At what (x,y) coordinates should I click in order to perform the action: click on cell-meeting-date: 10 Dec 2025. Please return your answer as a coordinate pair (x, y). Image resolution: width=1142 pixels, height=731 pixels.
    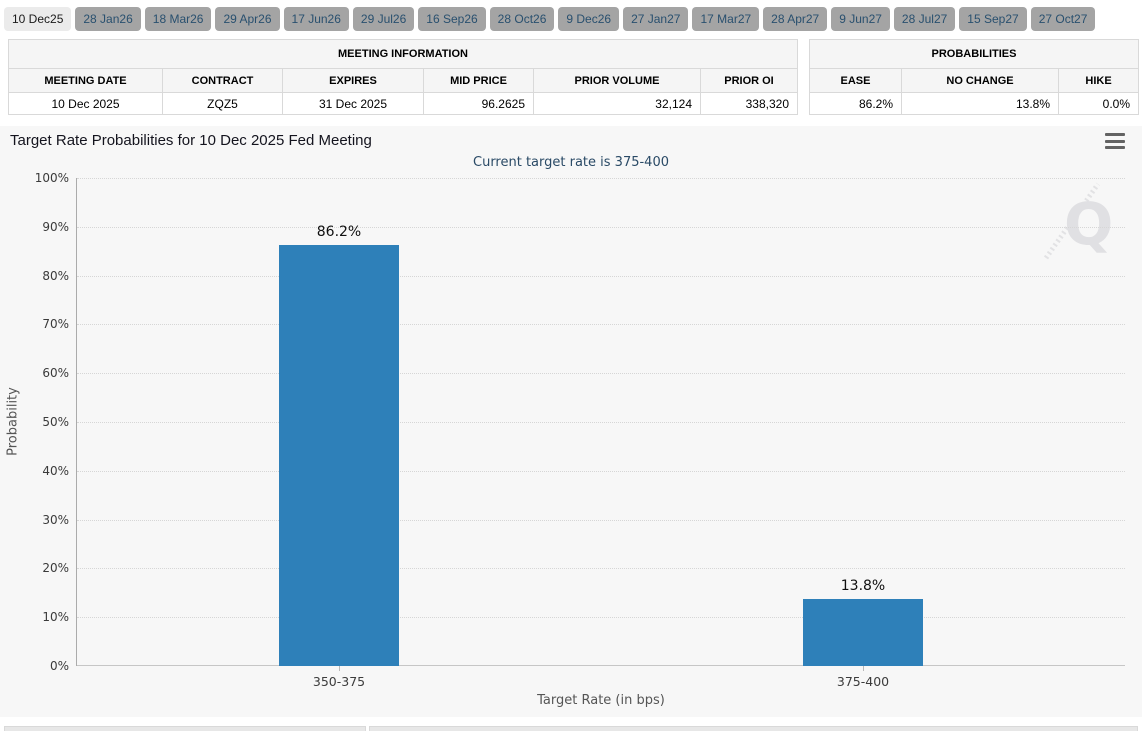
    Looking at the image, I should click on (85, 103).